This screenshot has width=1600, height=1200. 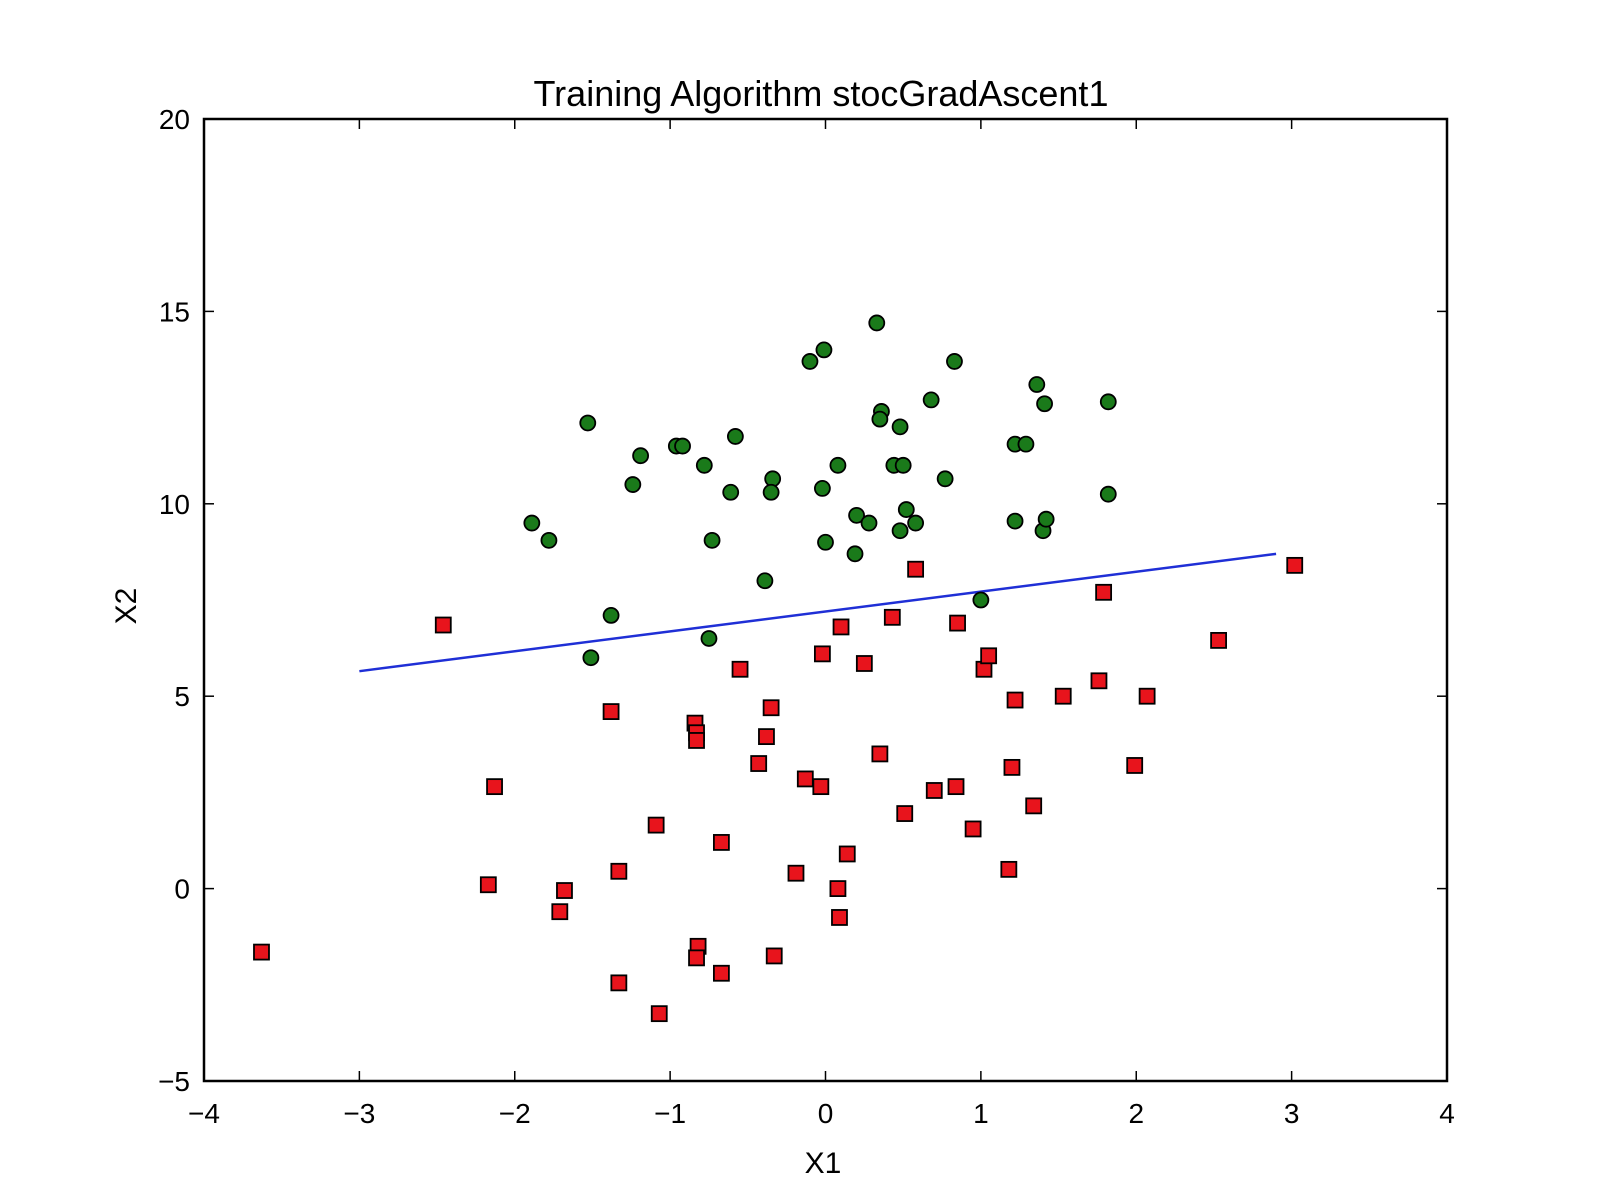 I want to click on y-tick-label: 15, so click(x=174, y=311).